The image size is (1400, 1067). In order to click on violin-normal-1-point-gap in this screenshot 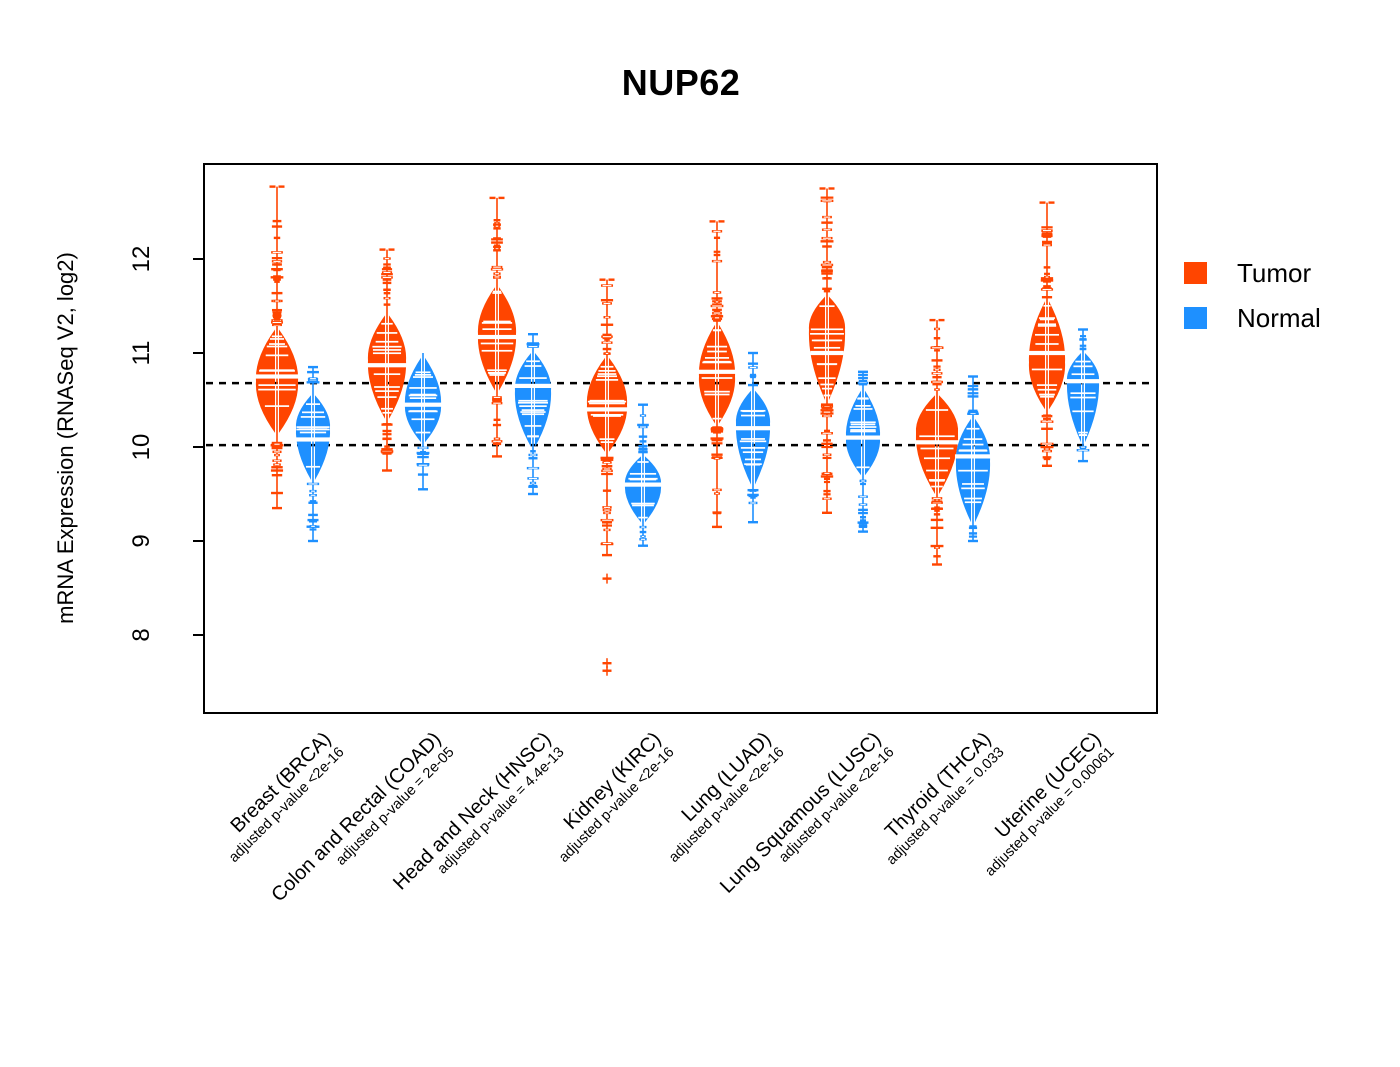, I will do `click(423, 448)`.